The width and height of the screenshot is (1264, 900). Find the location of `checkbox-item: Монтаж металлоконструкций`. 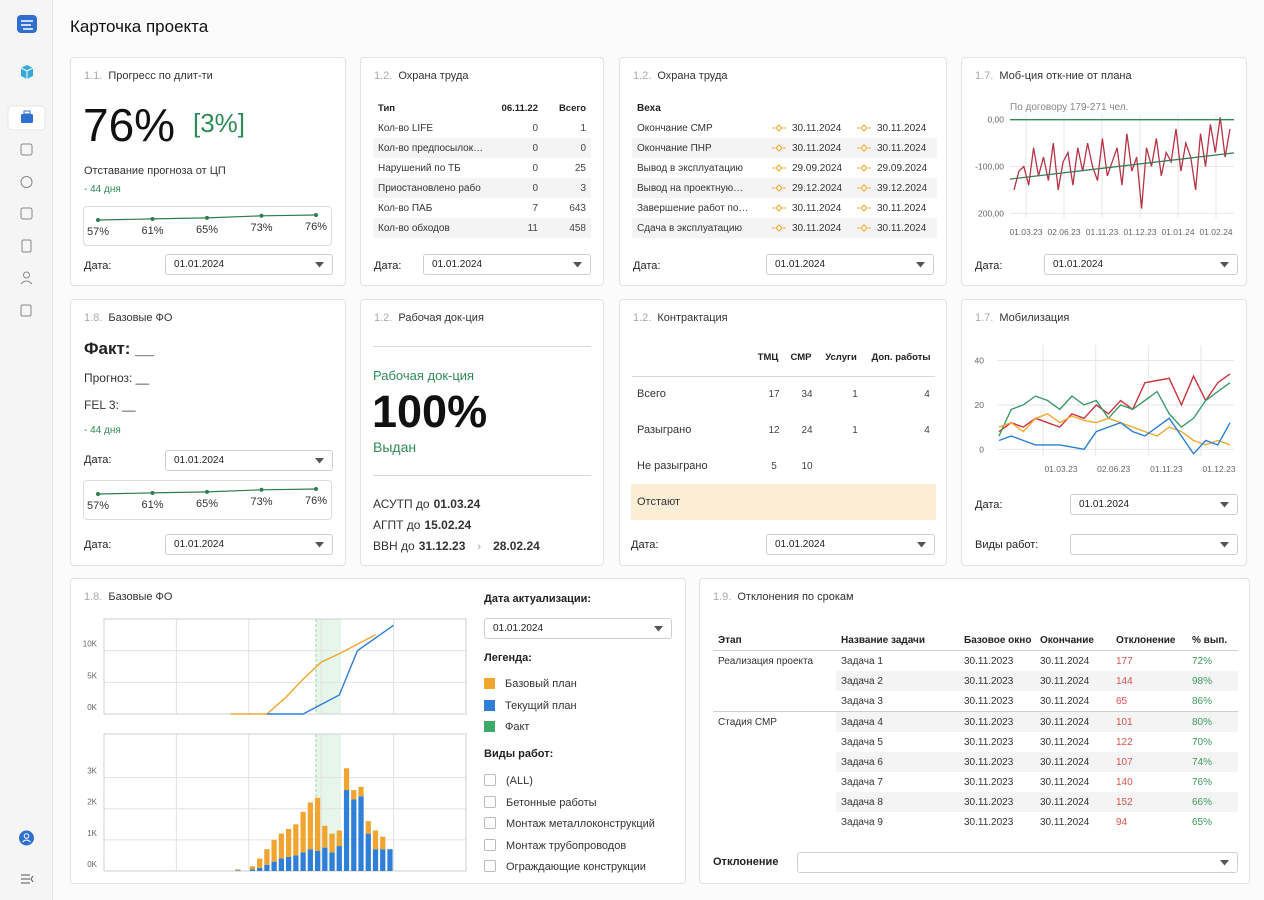

checkbox-item: Монтаж металлоконструкций is located at coordinates (569, 823).